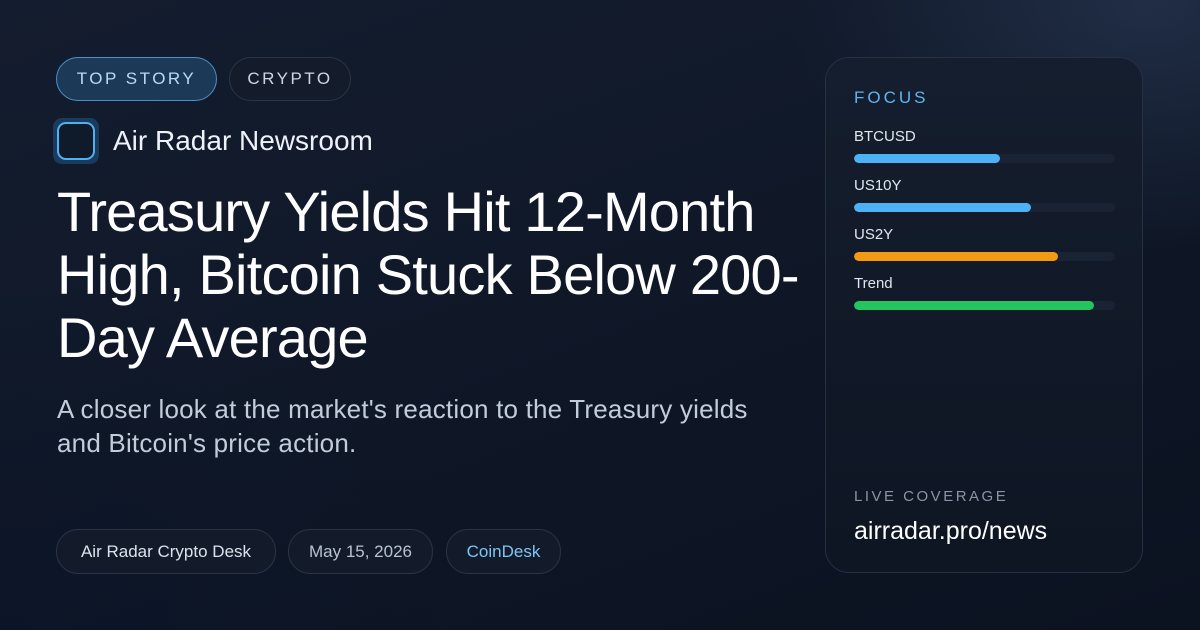 The image size is (1200, 630). What do you see at coordinates (885, 136) in the screenshot?
I see `metric-label-btcusd: BTCUSD` at bounding box center [885, 136].